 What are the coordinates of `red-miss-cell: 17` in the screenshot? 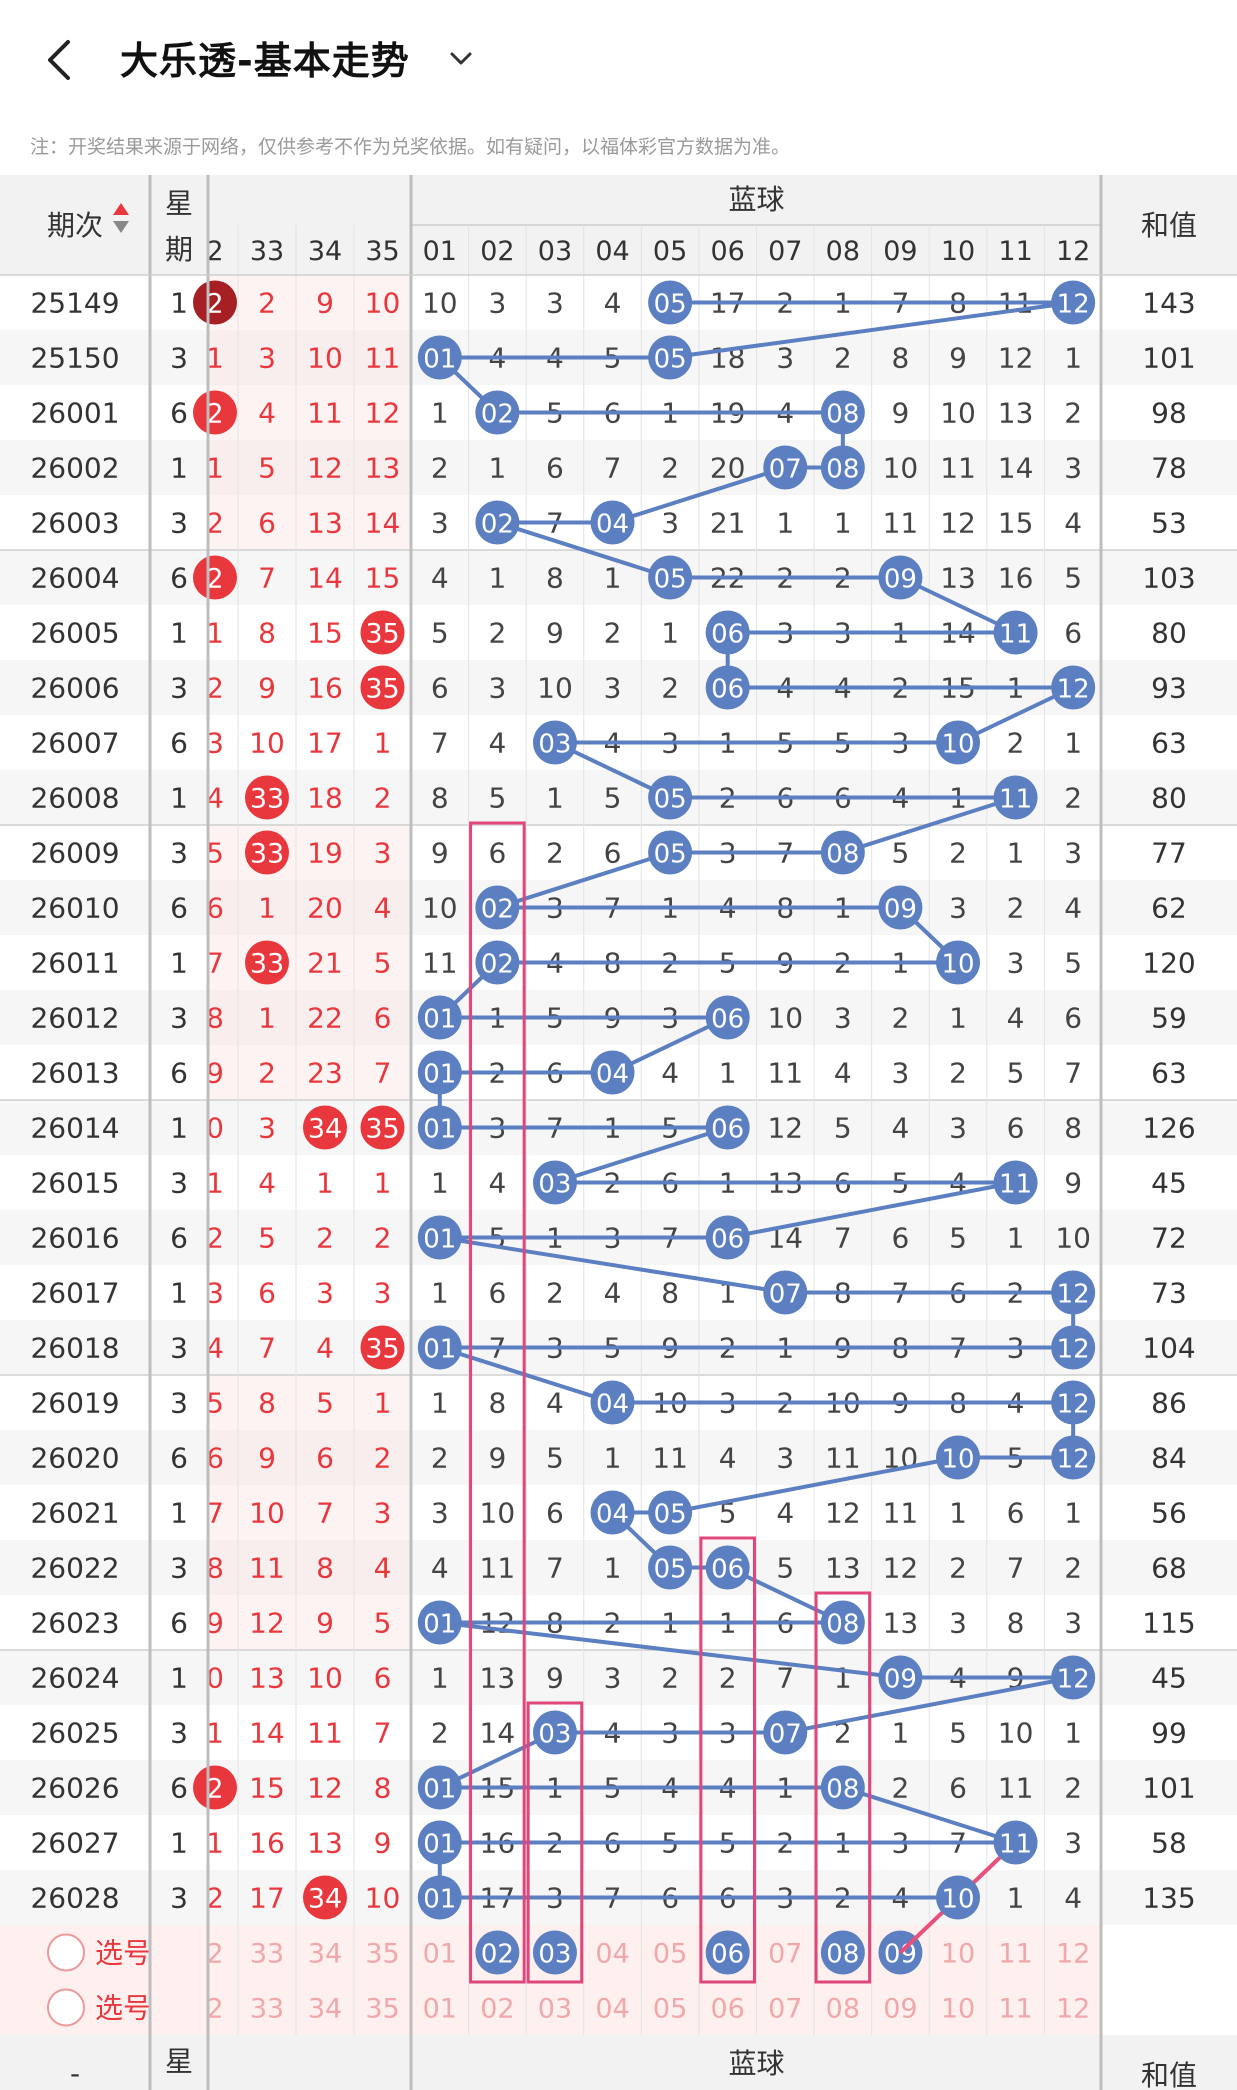 It's located at (267, 1898).